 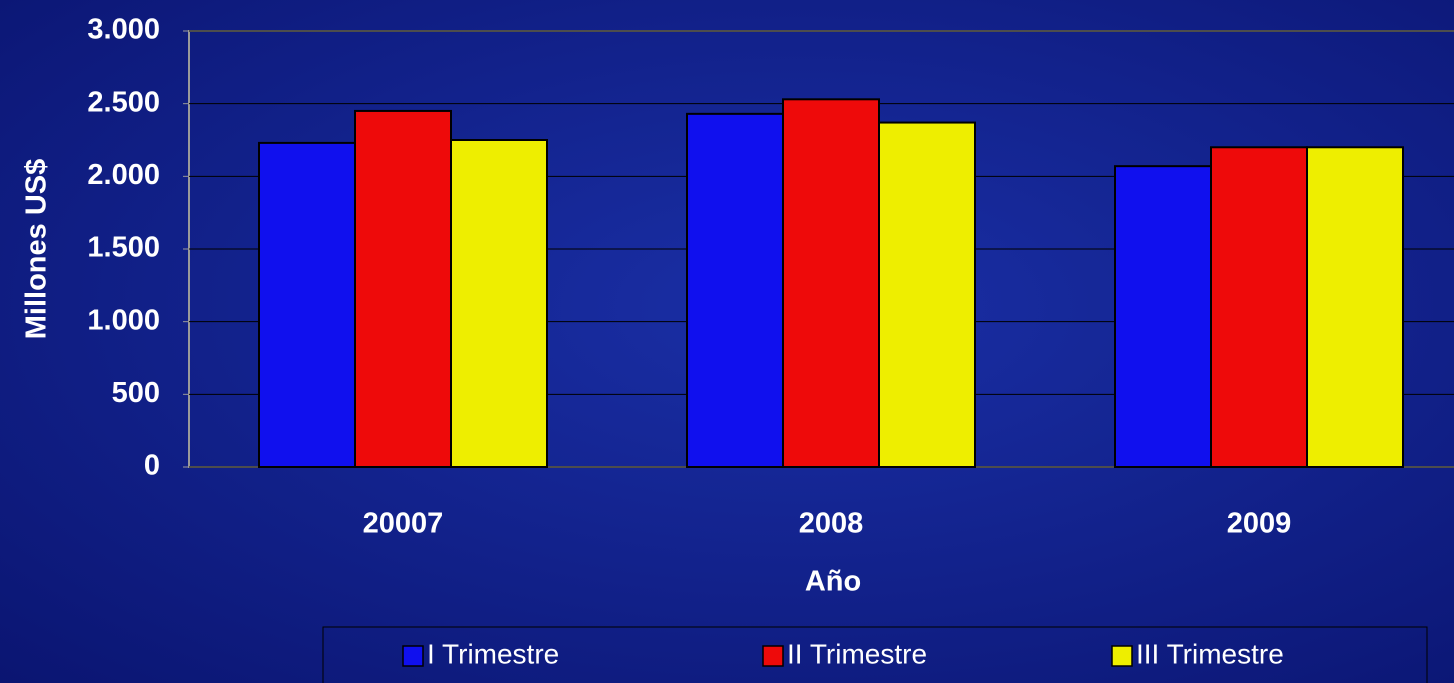 What do you see at coordinates (857, 653) in the screenshot?
I see `legend-label: II Trimestre` at bounding box center [857, 653].